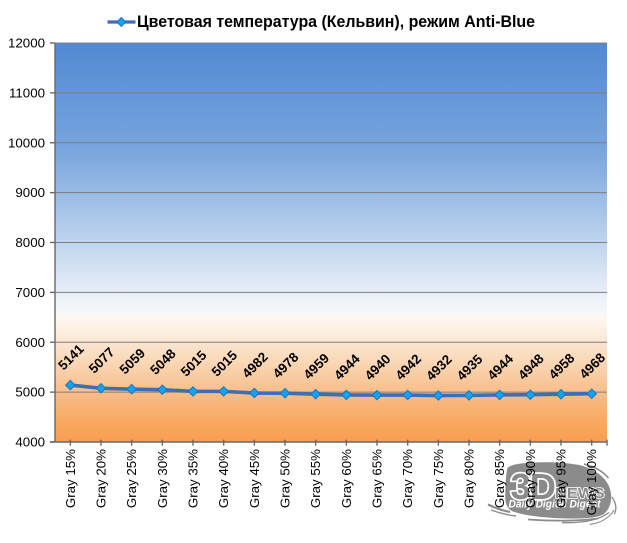 The height and width of the screenshot is (543, 627). What do you see at coordinates (26, 43) in the screenshot?
I see `svg-text: 12000` at bounding box center [26, 43].